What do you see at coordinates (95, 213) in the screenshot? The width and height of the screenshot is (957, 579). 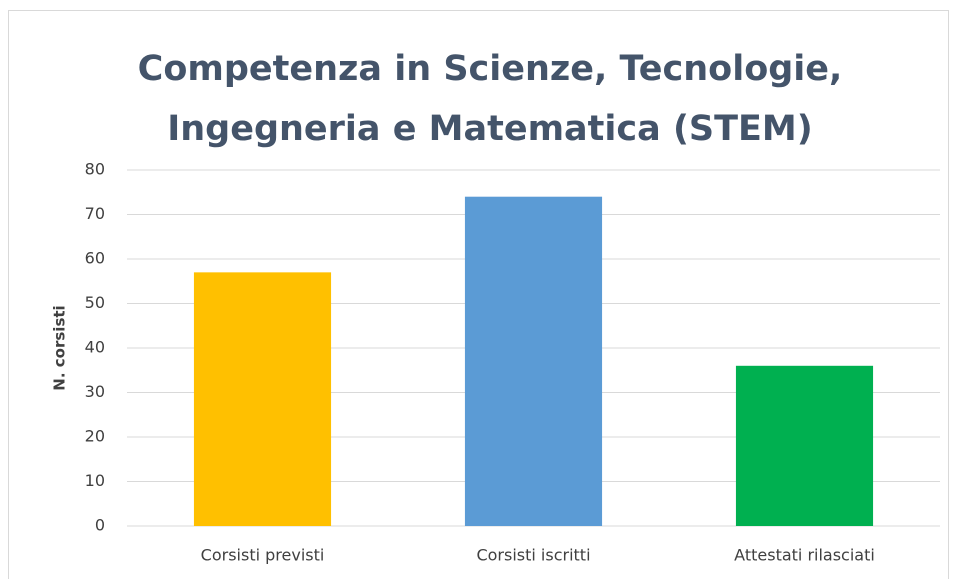 I see `y-tick-label: 70` at bounding box center [95, 213].